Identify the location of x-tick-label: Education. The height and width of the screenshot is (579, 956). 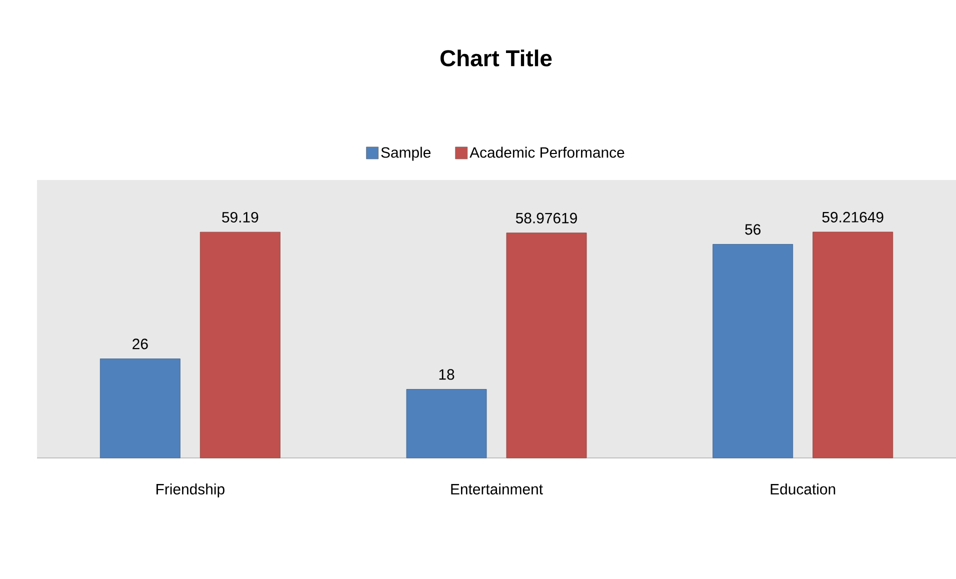
(803, 489).